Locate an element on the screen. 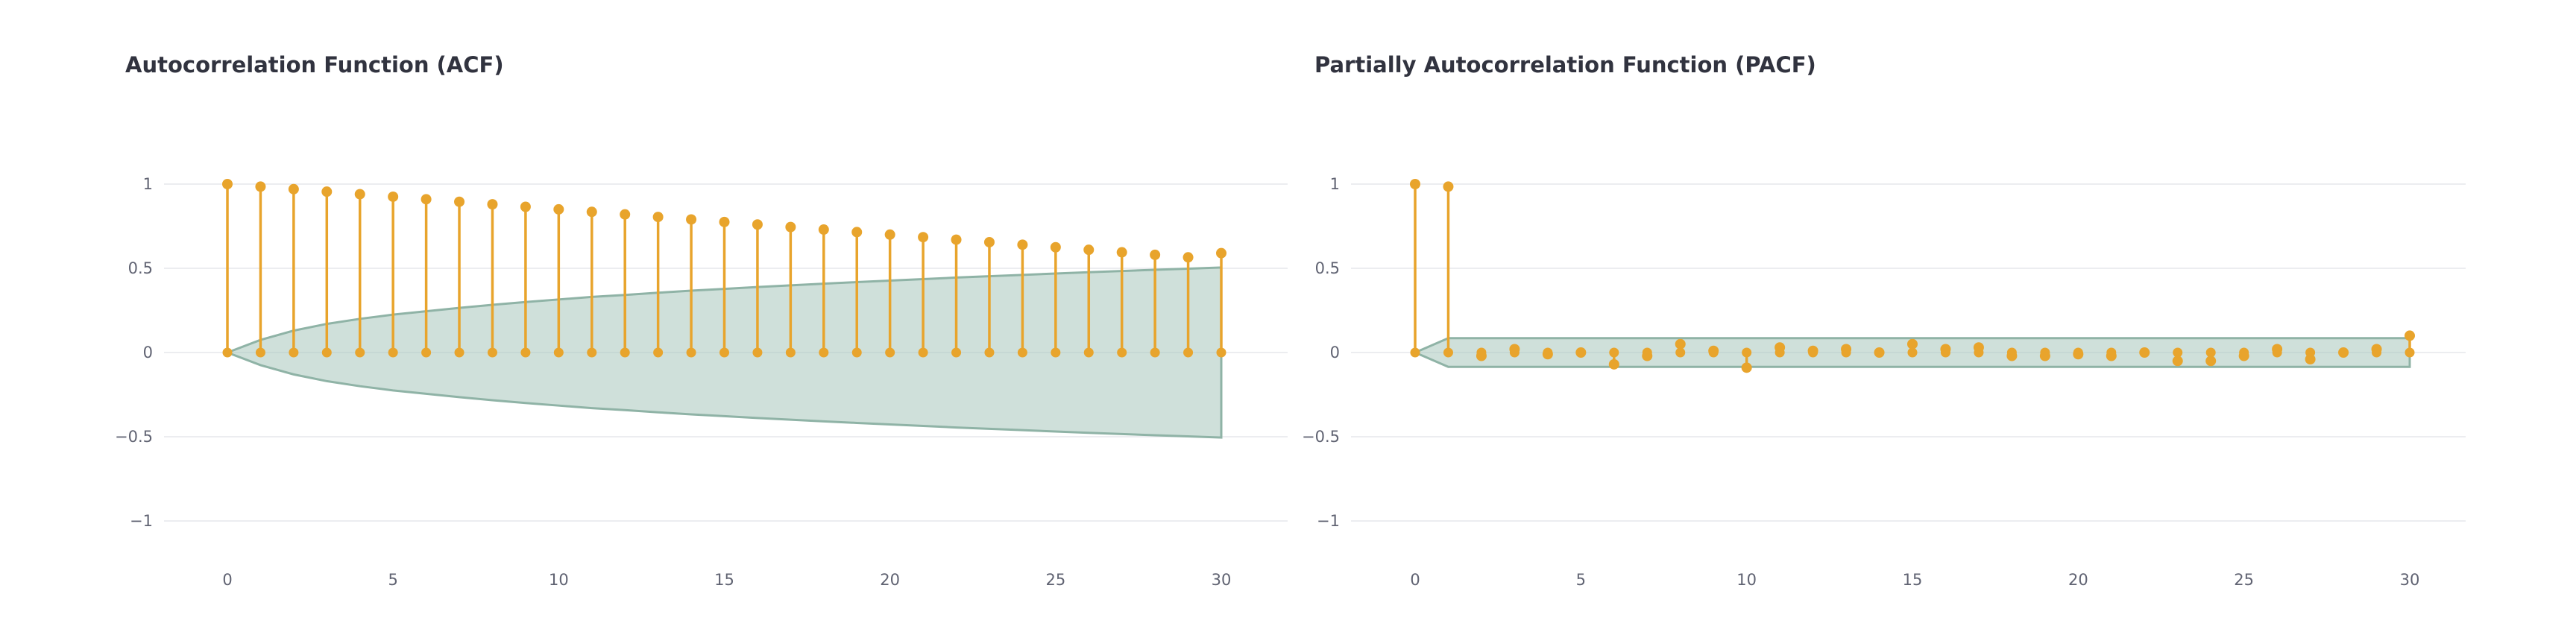 The image size is (2576, 632). acf-x-tick-label: 15 is located at coordinates (724, 580).